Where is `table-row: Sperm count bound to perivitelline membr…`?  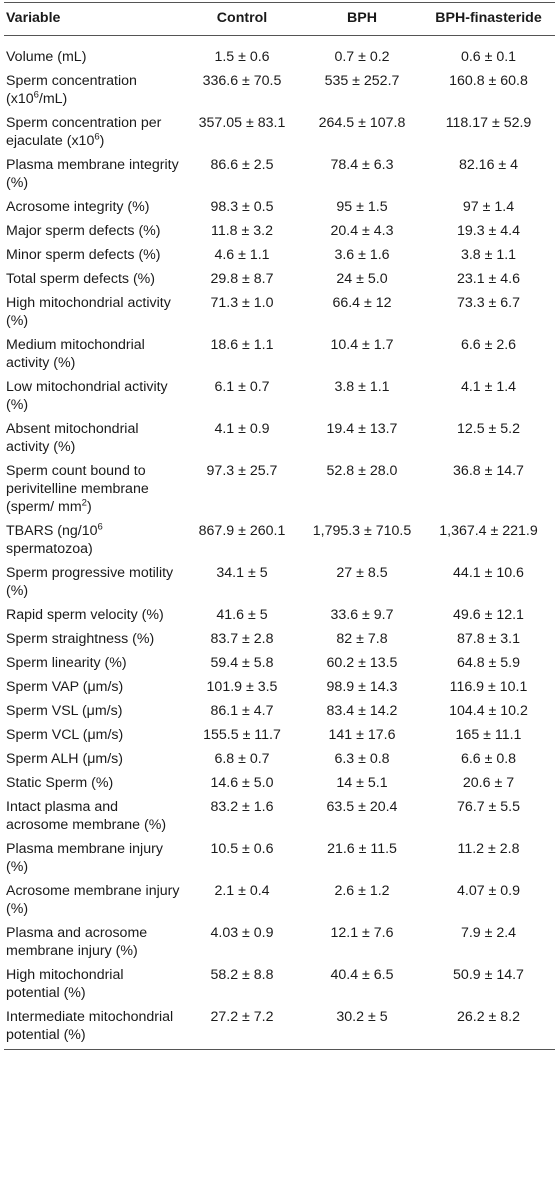 table-row: Sperm count bound to perivitelline membr… is located at coordinates (279, 489).